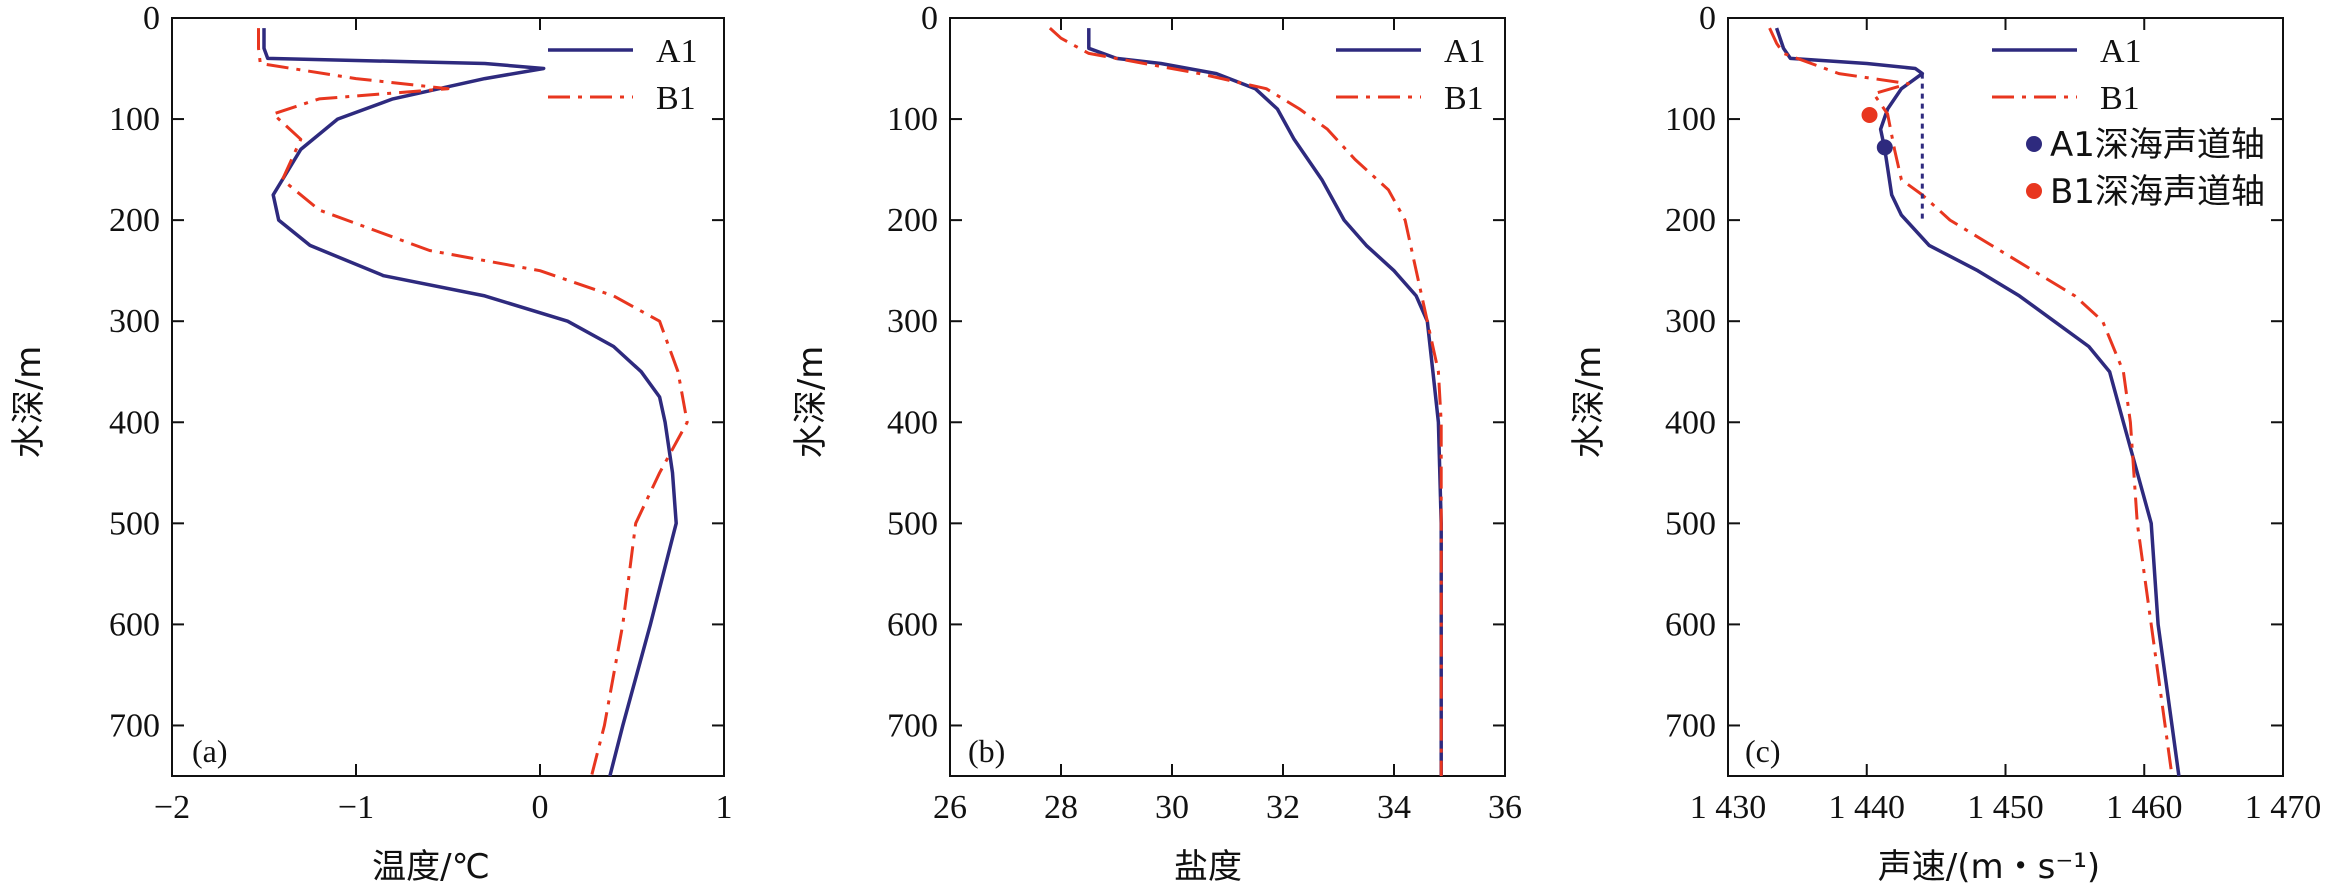  I want to click on panel-a-xtick-label: 1, so click(724, 807).